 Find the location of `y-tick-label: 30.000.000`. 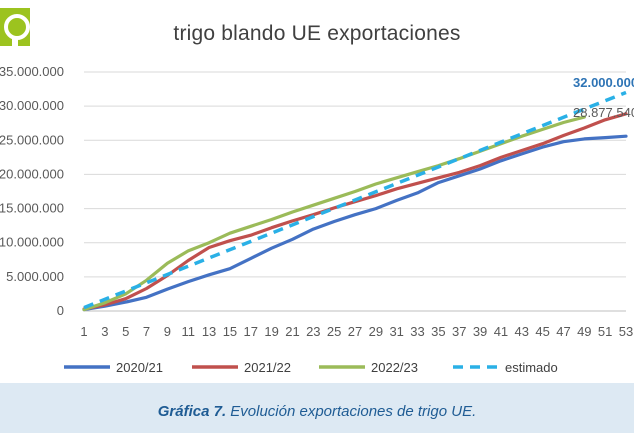

y-tick-label: 30.000.000 is located at coordinates (32, 105).